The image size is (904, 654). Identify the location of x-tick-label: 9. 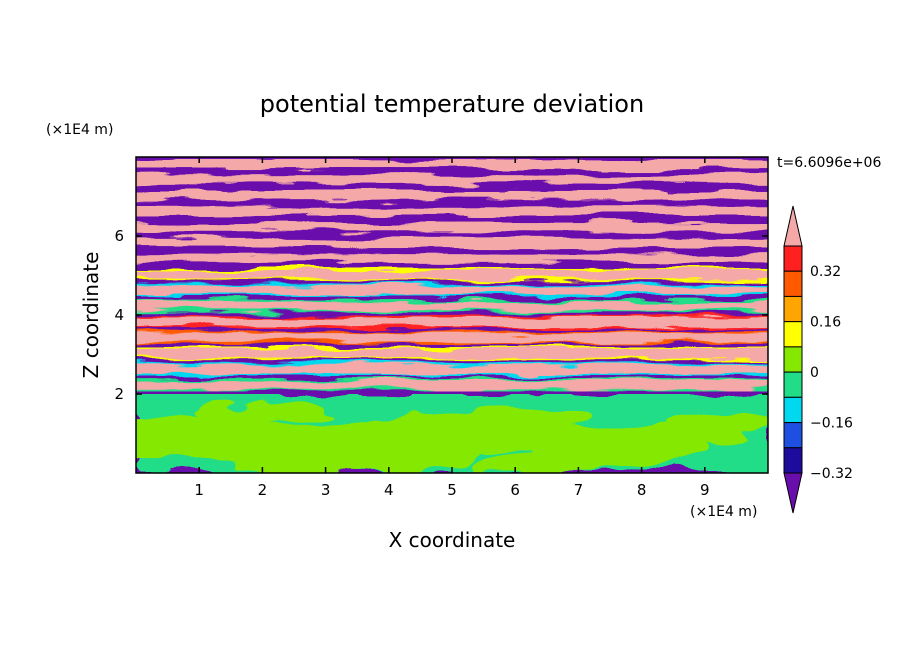
(705, 490).